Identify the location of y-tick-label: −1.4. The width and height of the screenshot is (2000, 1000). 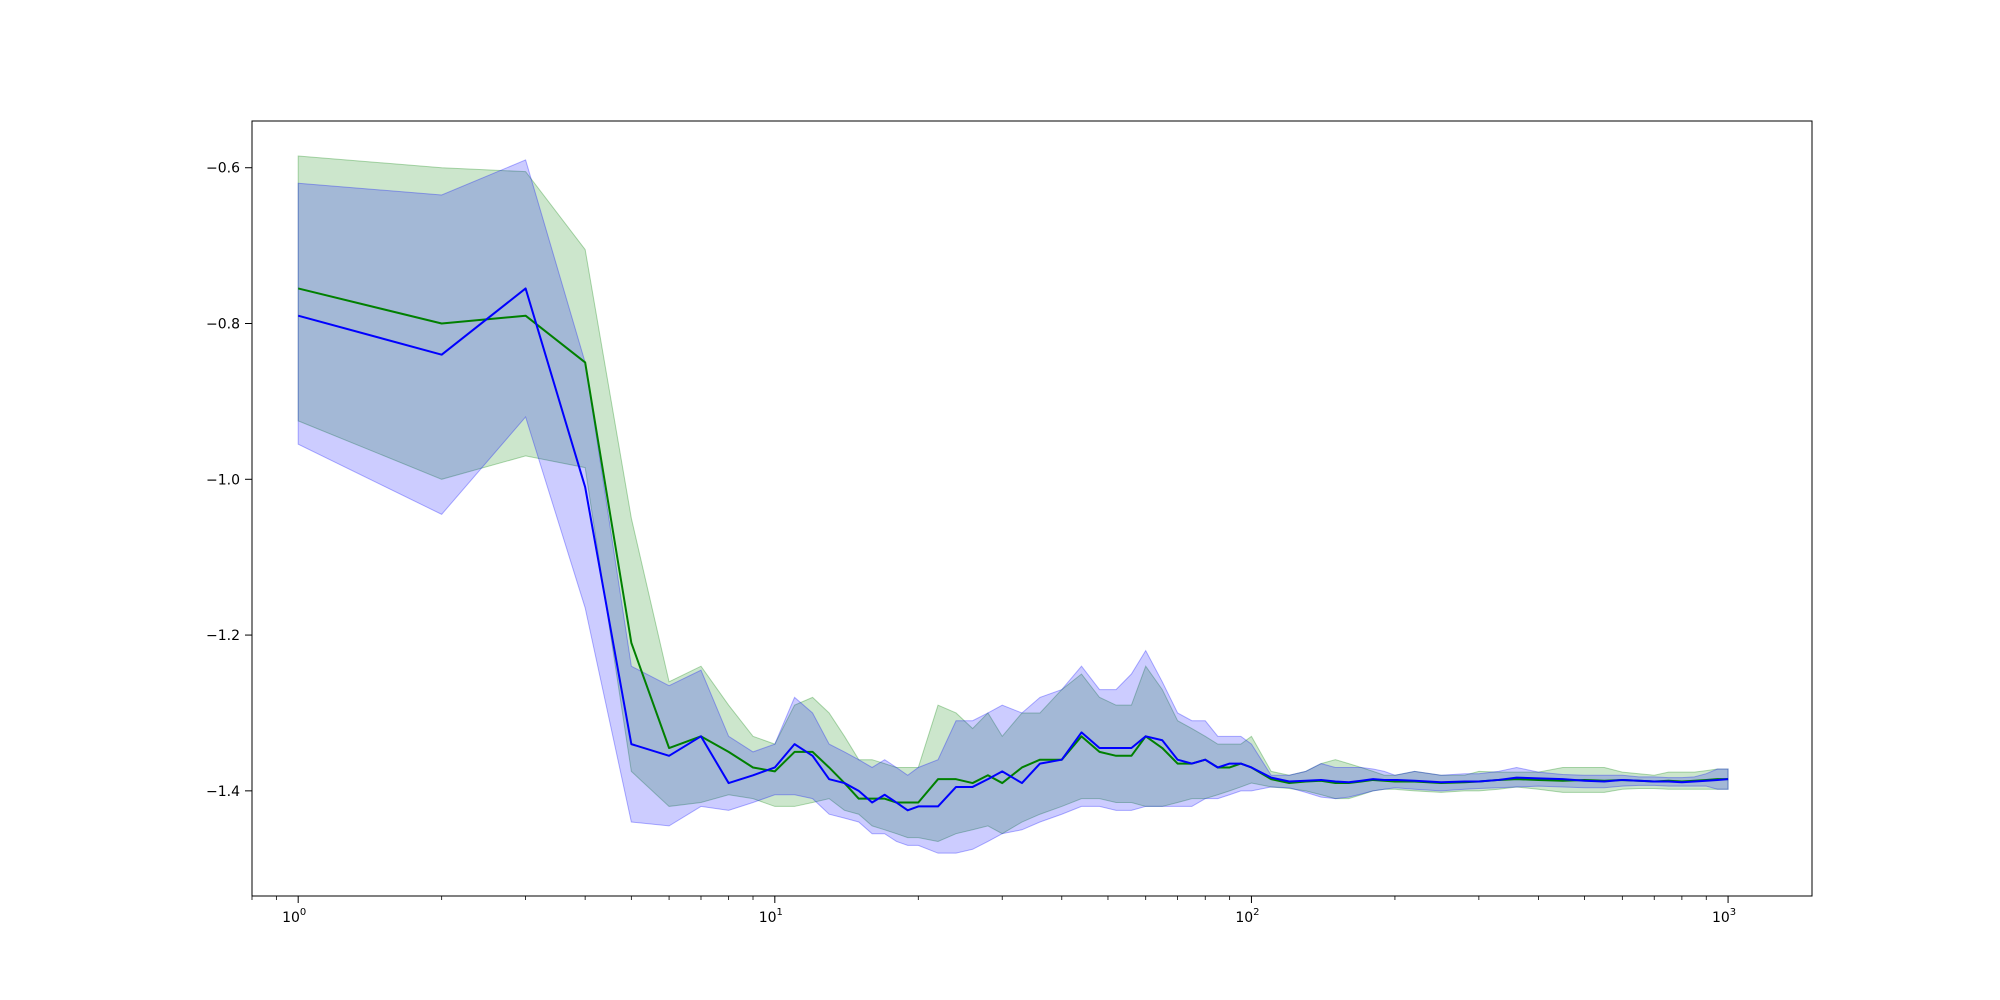
(223, 792).